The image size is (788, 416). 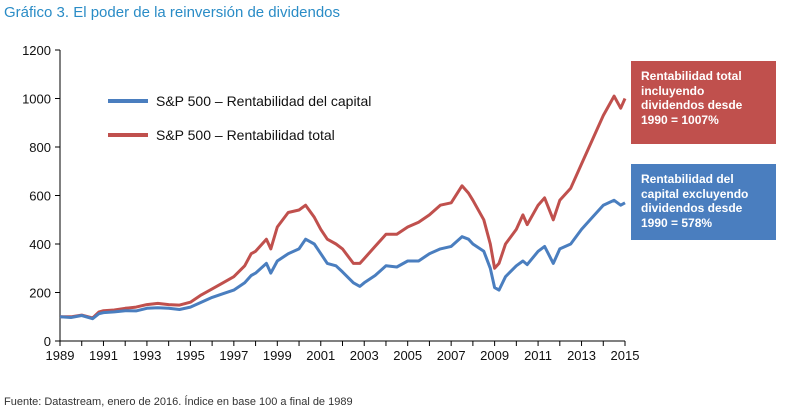 What do you see at coordinates (581, 355) in the screenshot?
I see `x-tick-label: 2013` at bounding box center [581, 355].